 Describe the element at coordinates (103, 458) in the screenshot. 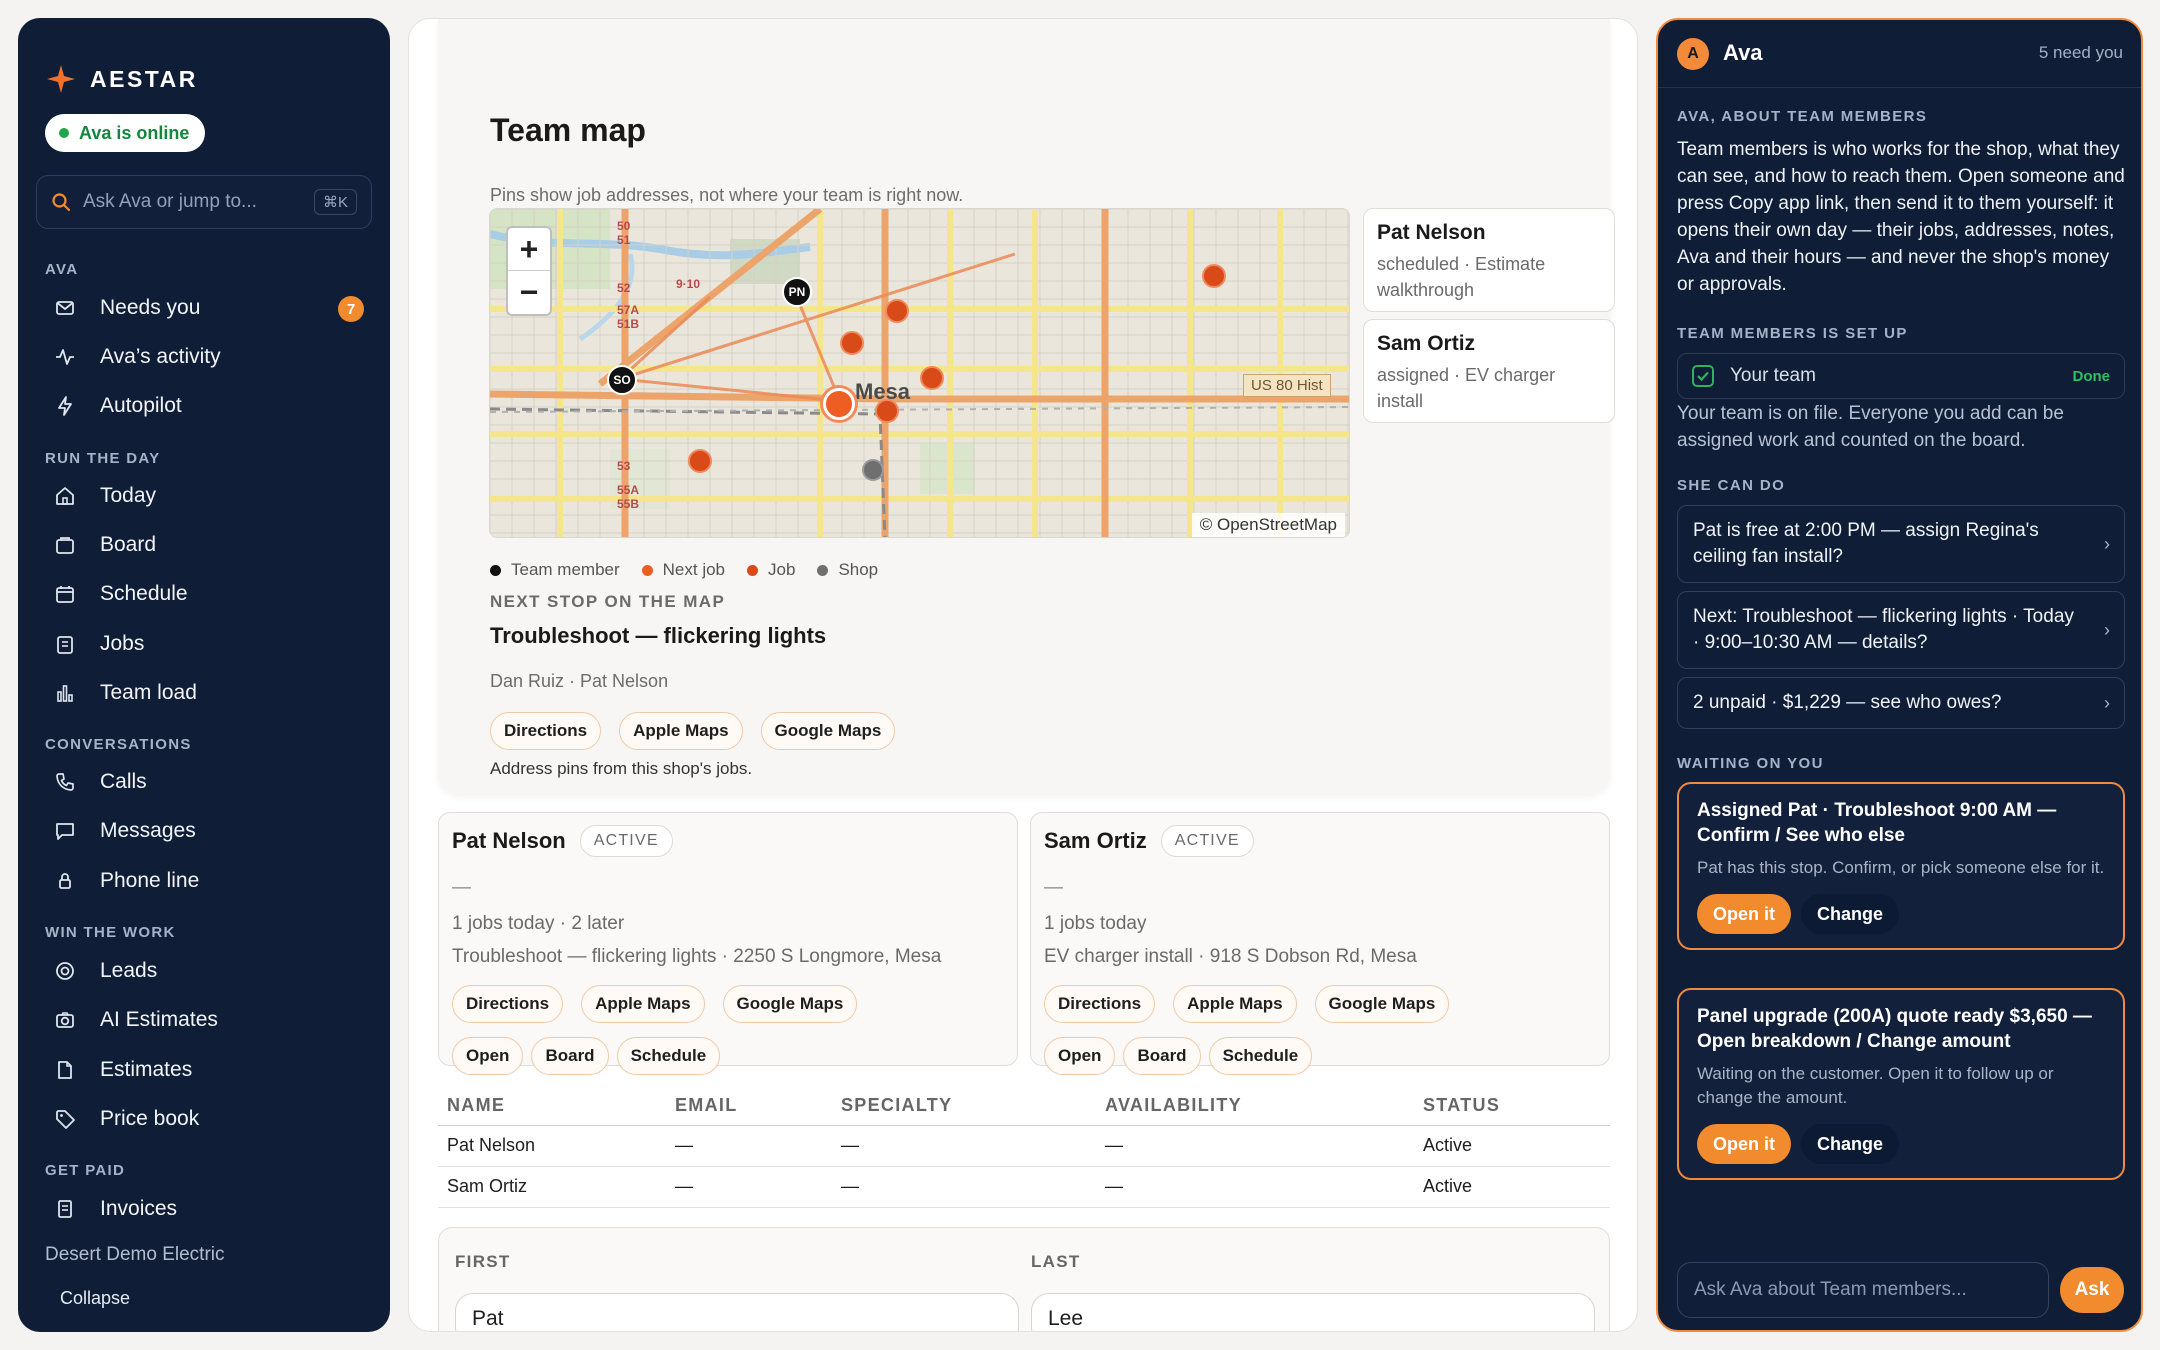

I see `section-run-the-day: RUN THE DAY` at that location.